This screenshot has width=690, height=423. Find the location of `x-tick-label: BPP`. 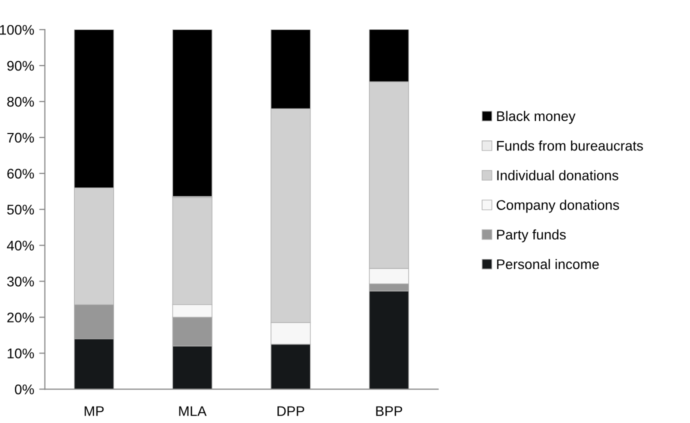

x-tick-label: BPP is located at coordinates (389, 411).